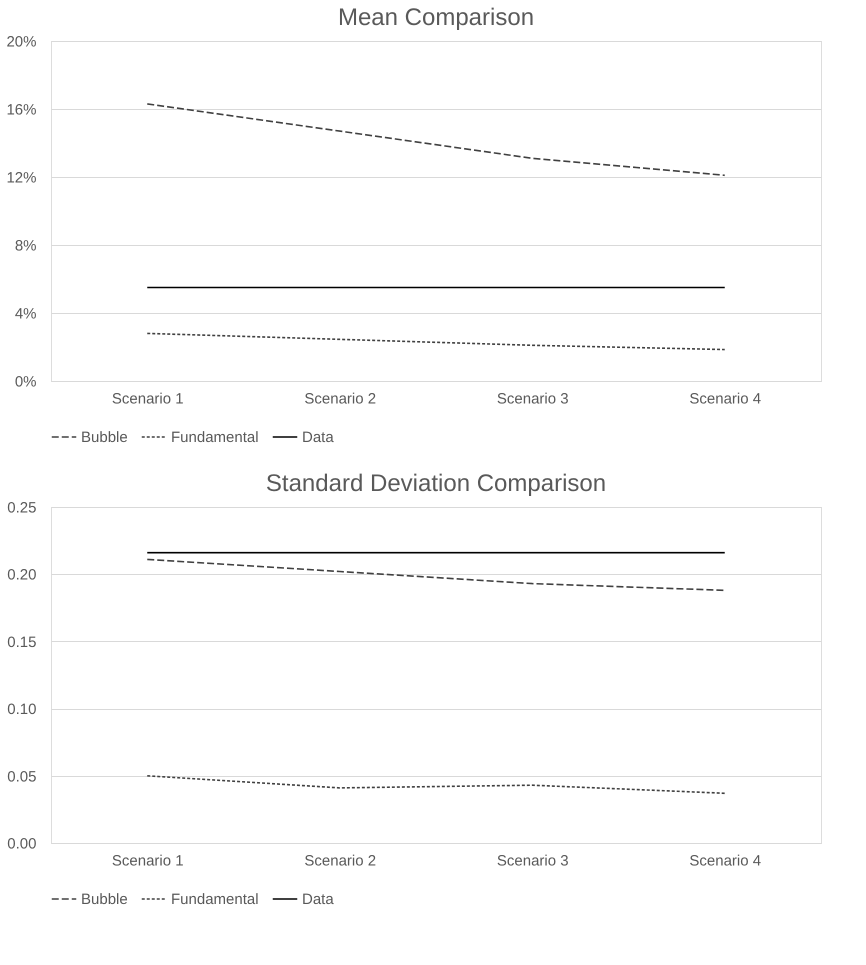 Image resolution: width=866 pixels, height=965 pixels. I want to click on chart-title: Mean Comparison, so click(436, 17).